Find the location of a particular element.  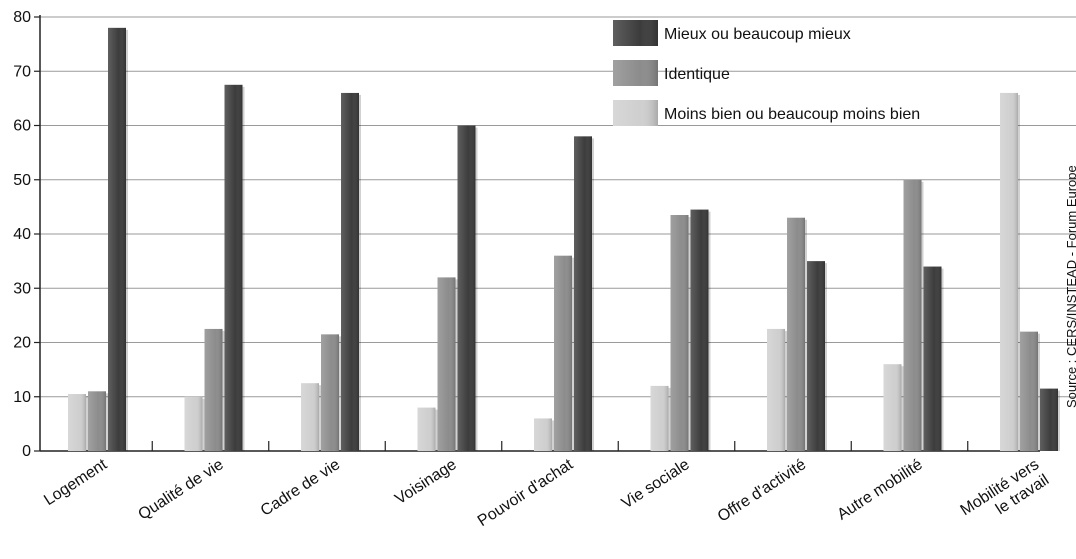

y-tick-label: 50 is located at coordinates (22, 180).